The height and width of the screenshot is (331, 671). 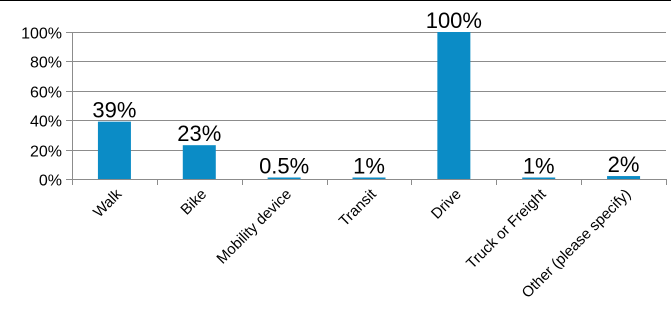 What do you see at coordinates (369, 178) in the screenshot?
I see `bar-transit` at bounding box center [369, 178].